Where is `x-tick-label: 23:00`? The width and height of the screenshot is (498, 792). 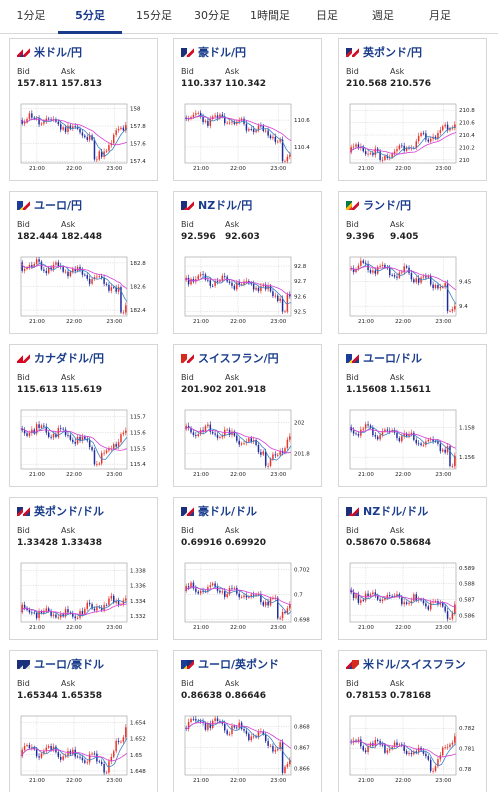 x-tick-label: 23:00 is located at coordinates (114, 475).